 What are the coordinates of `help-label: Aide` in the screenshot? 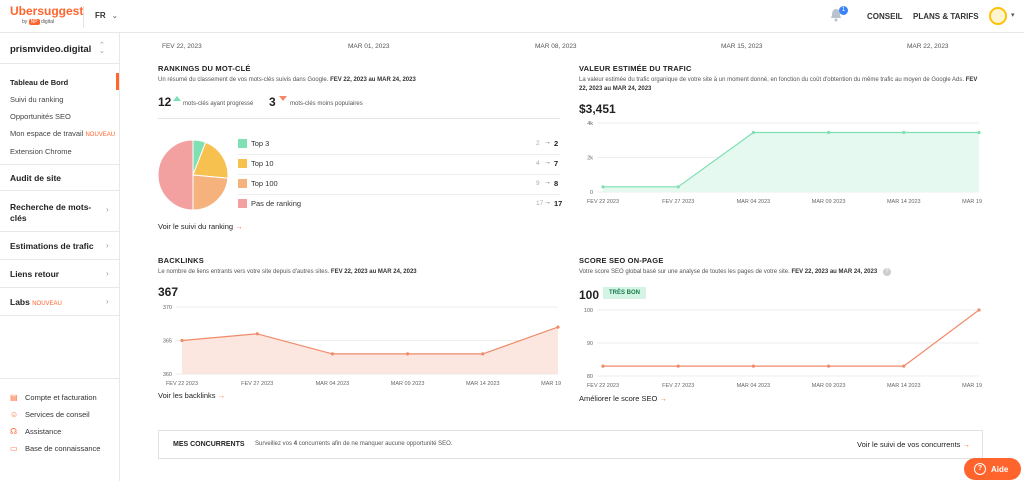 It's located at (1000, 469).